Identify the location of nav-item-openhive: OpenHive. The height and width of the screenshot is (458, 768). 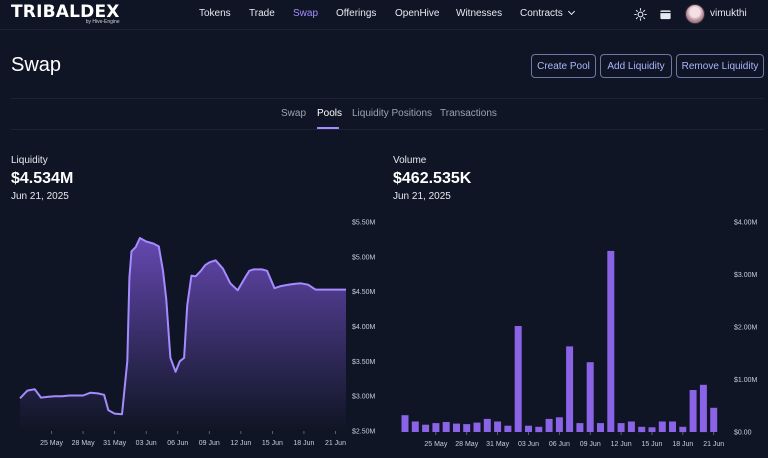
(417, 13).